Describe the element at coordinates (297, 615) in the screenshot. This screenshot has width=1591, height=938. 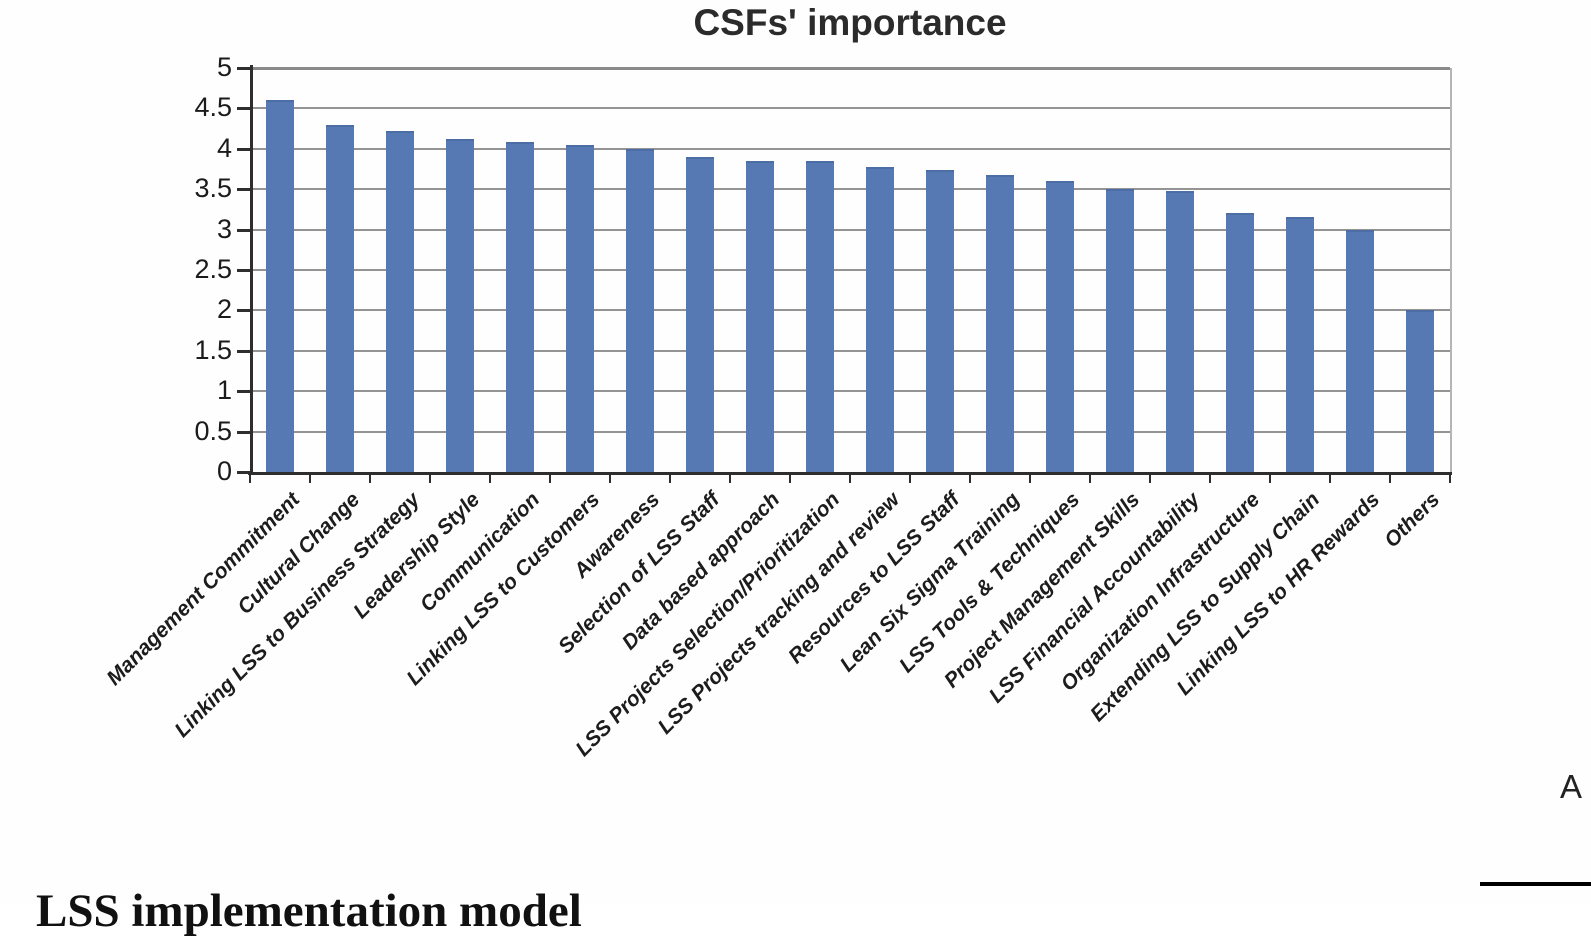
I see `x-axis-category-label: Linking LSS to Business Strategy` at that location.